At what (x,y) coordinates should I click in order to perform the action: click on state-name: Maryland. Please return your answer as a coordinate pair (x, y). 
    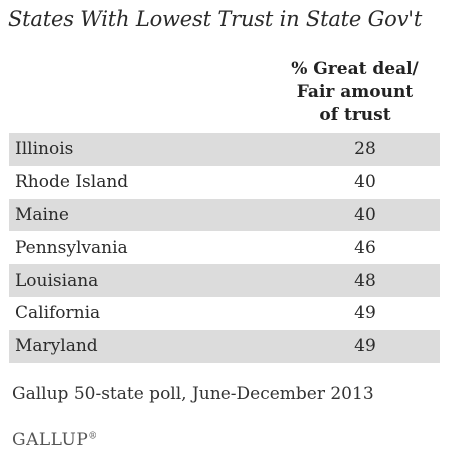
    Looking at the image, I should click on (56, 346).